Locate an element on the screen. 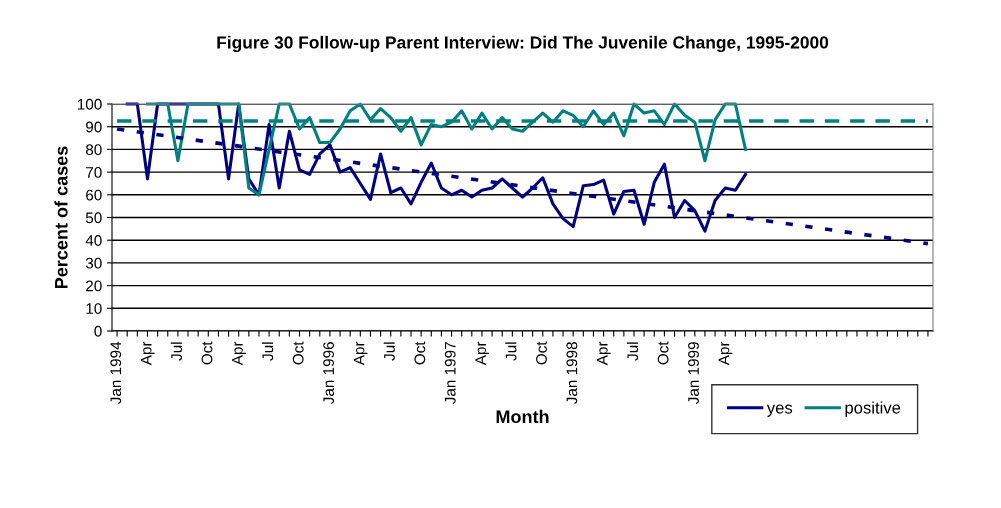 The height and width of the screenshot is (508, 1001). chart-title: Figure 30 Follow-up Parent Interview: Did The Juvenile Change, 1995-2000 is located at coordinates (523, 44).